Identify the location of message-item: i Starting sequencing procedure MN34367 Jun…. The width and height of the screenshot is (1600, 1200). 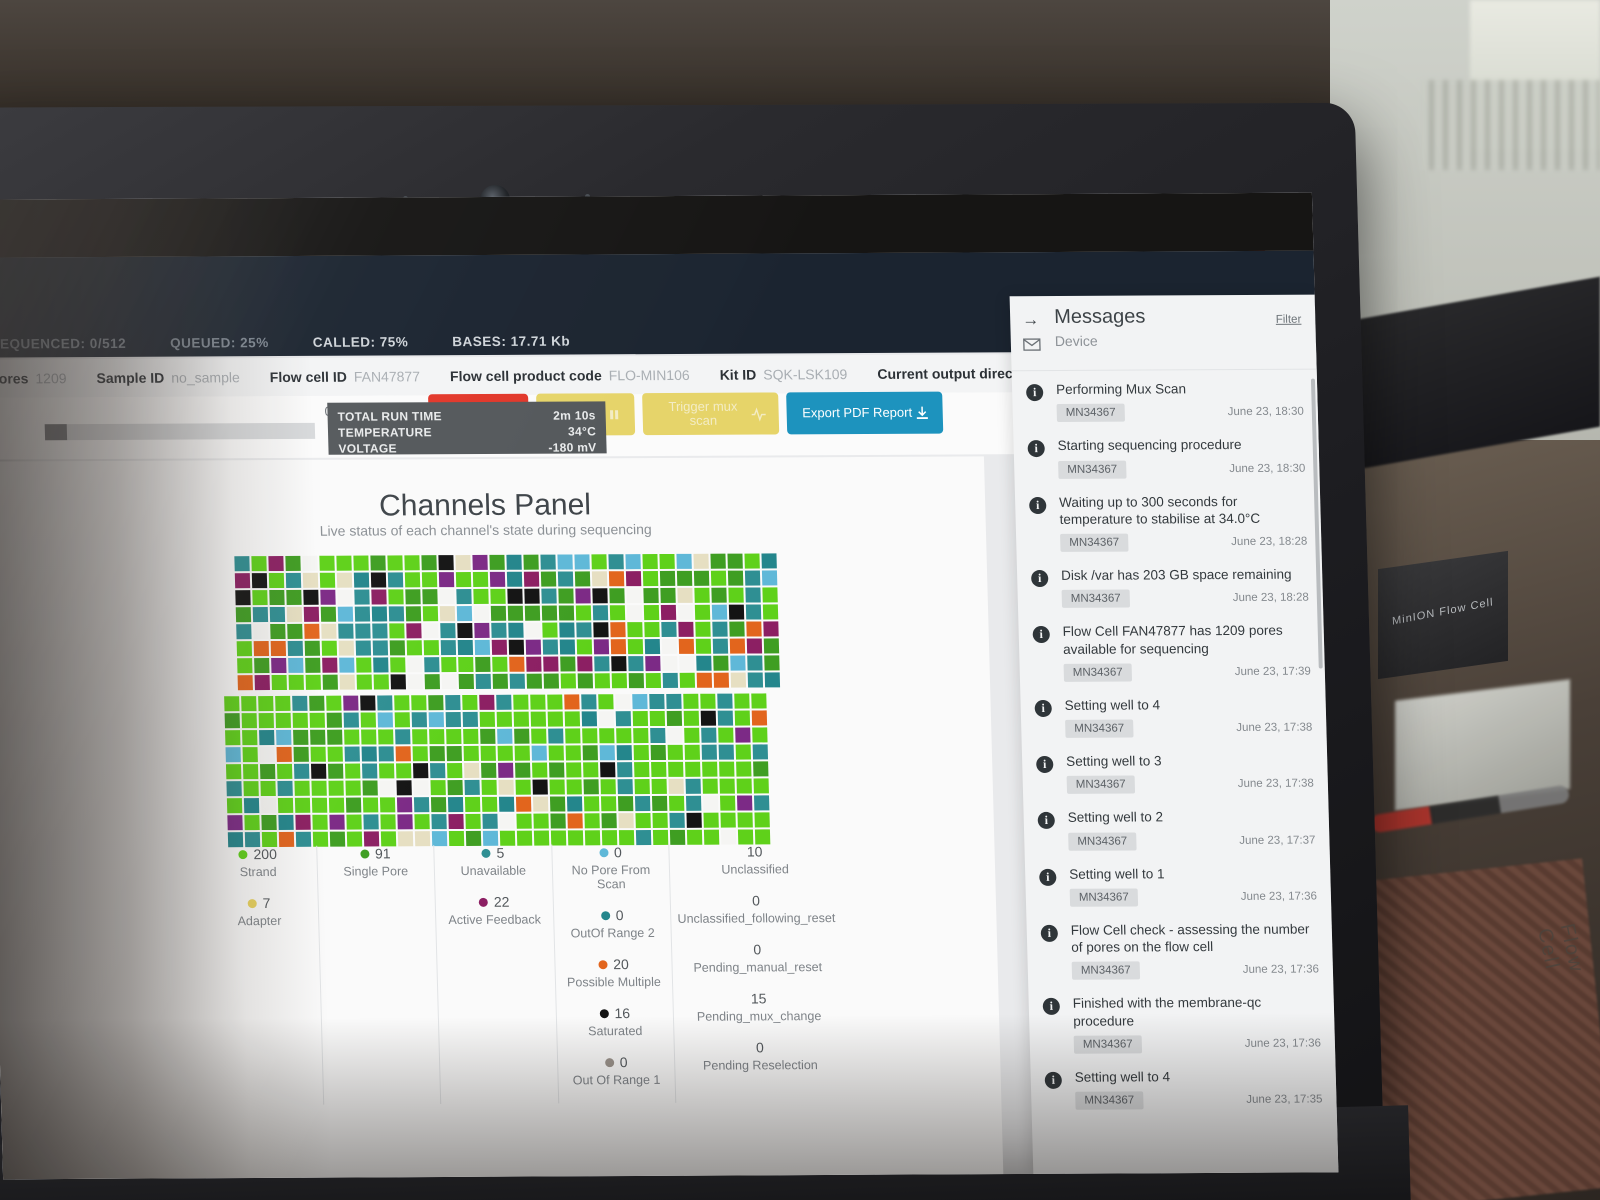
(1166, 456).